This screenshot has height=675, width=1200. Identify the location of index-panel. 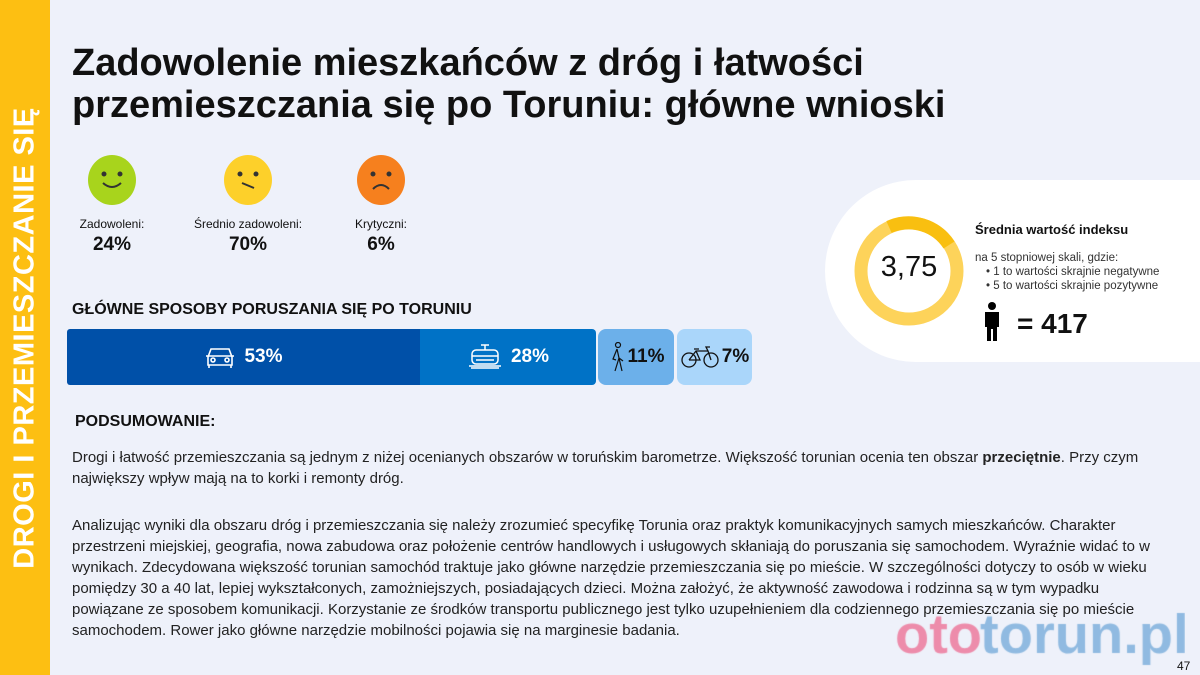
(1012, 271).